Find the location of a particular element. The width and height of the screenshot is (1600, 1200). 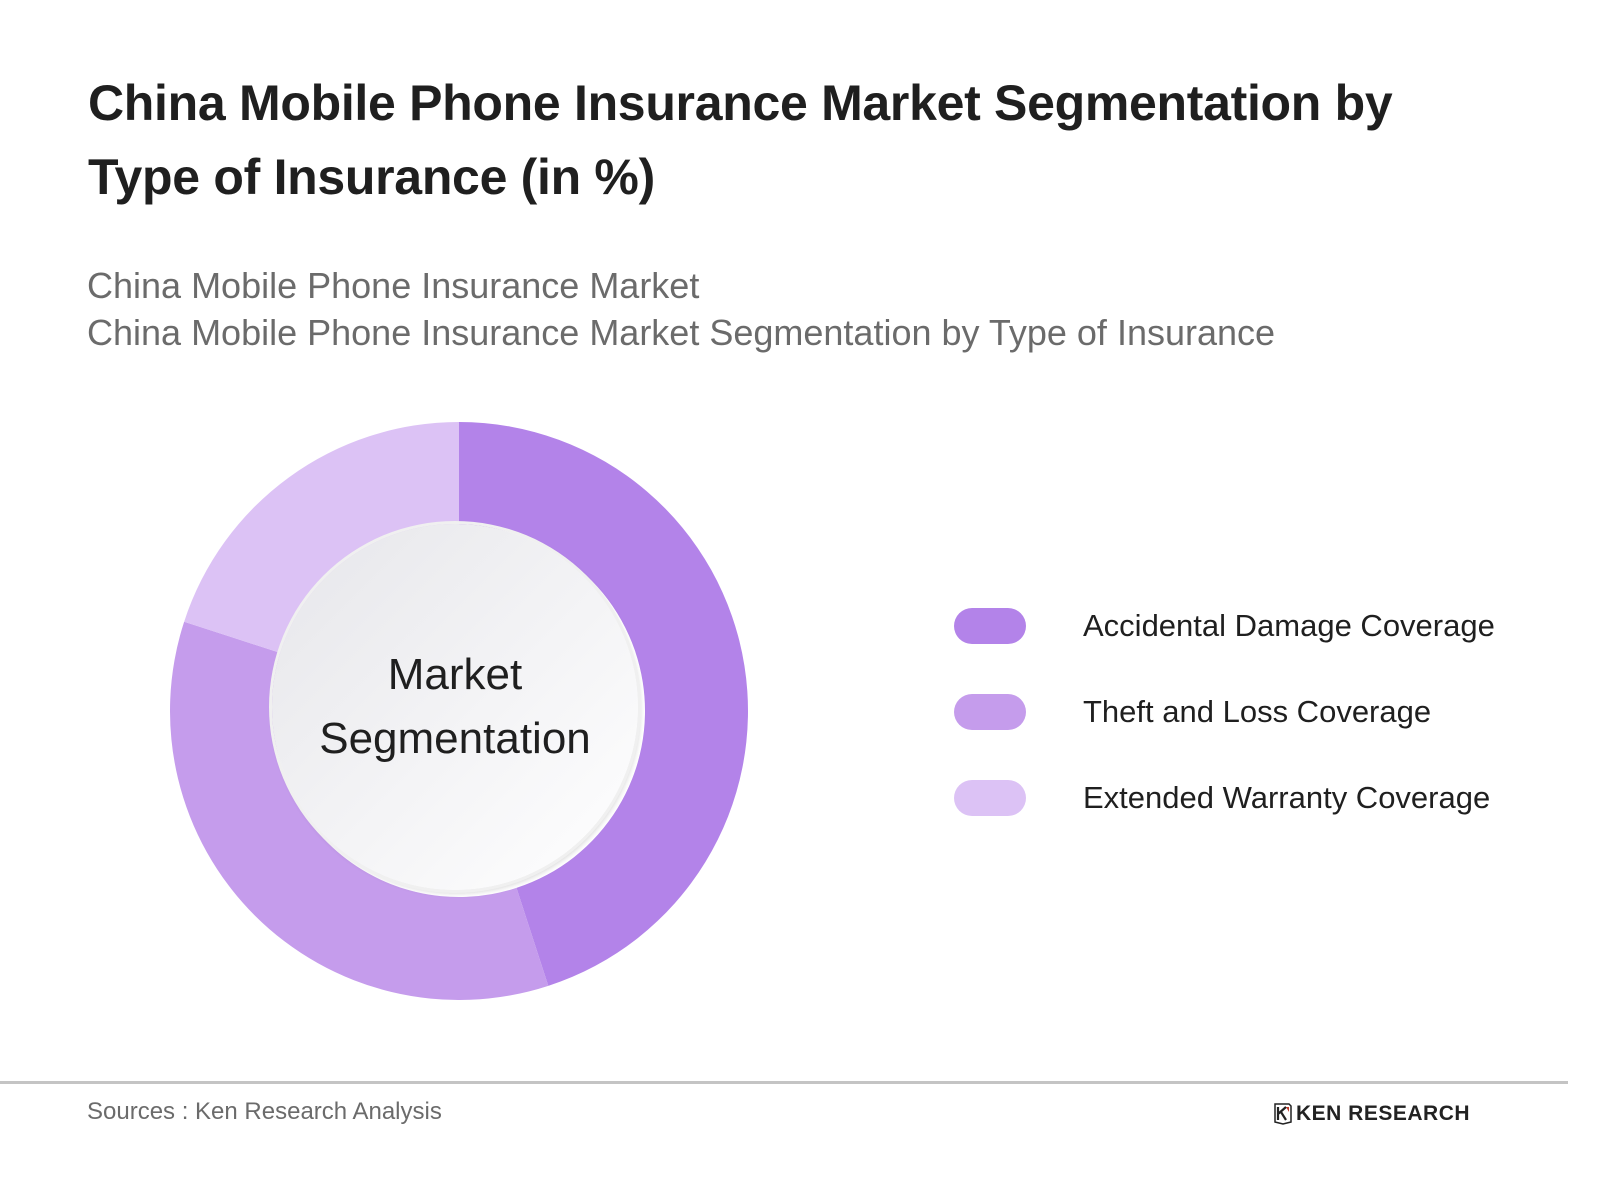

donut-segment-theft-and-loss-coverage is located at coordinates (359, 810).